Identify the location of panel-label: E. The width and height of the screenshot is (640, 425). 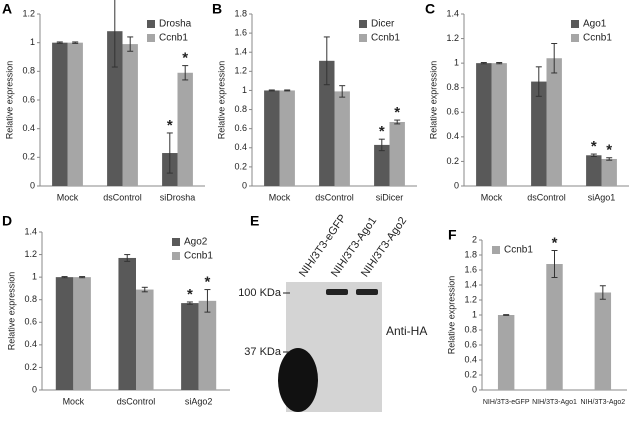
(254, 221).